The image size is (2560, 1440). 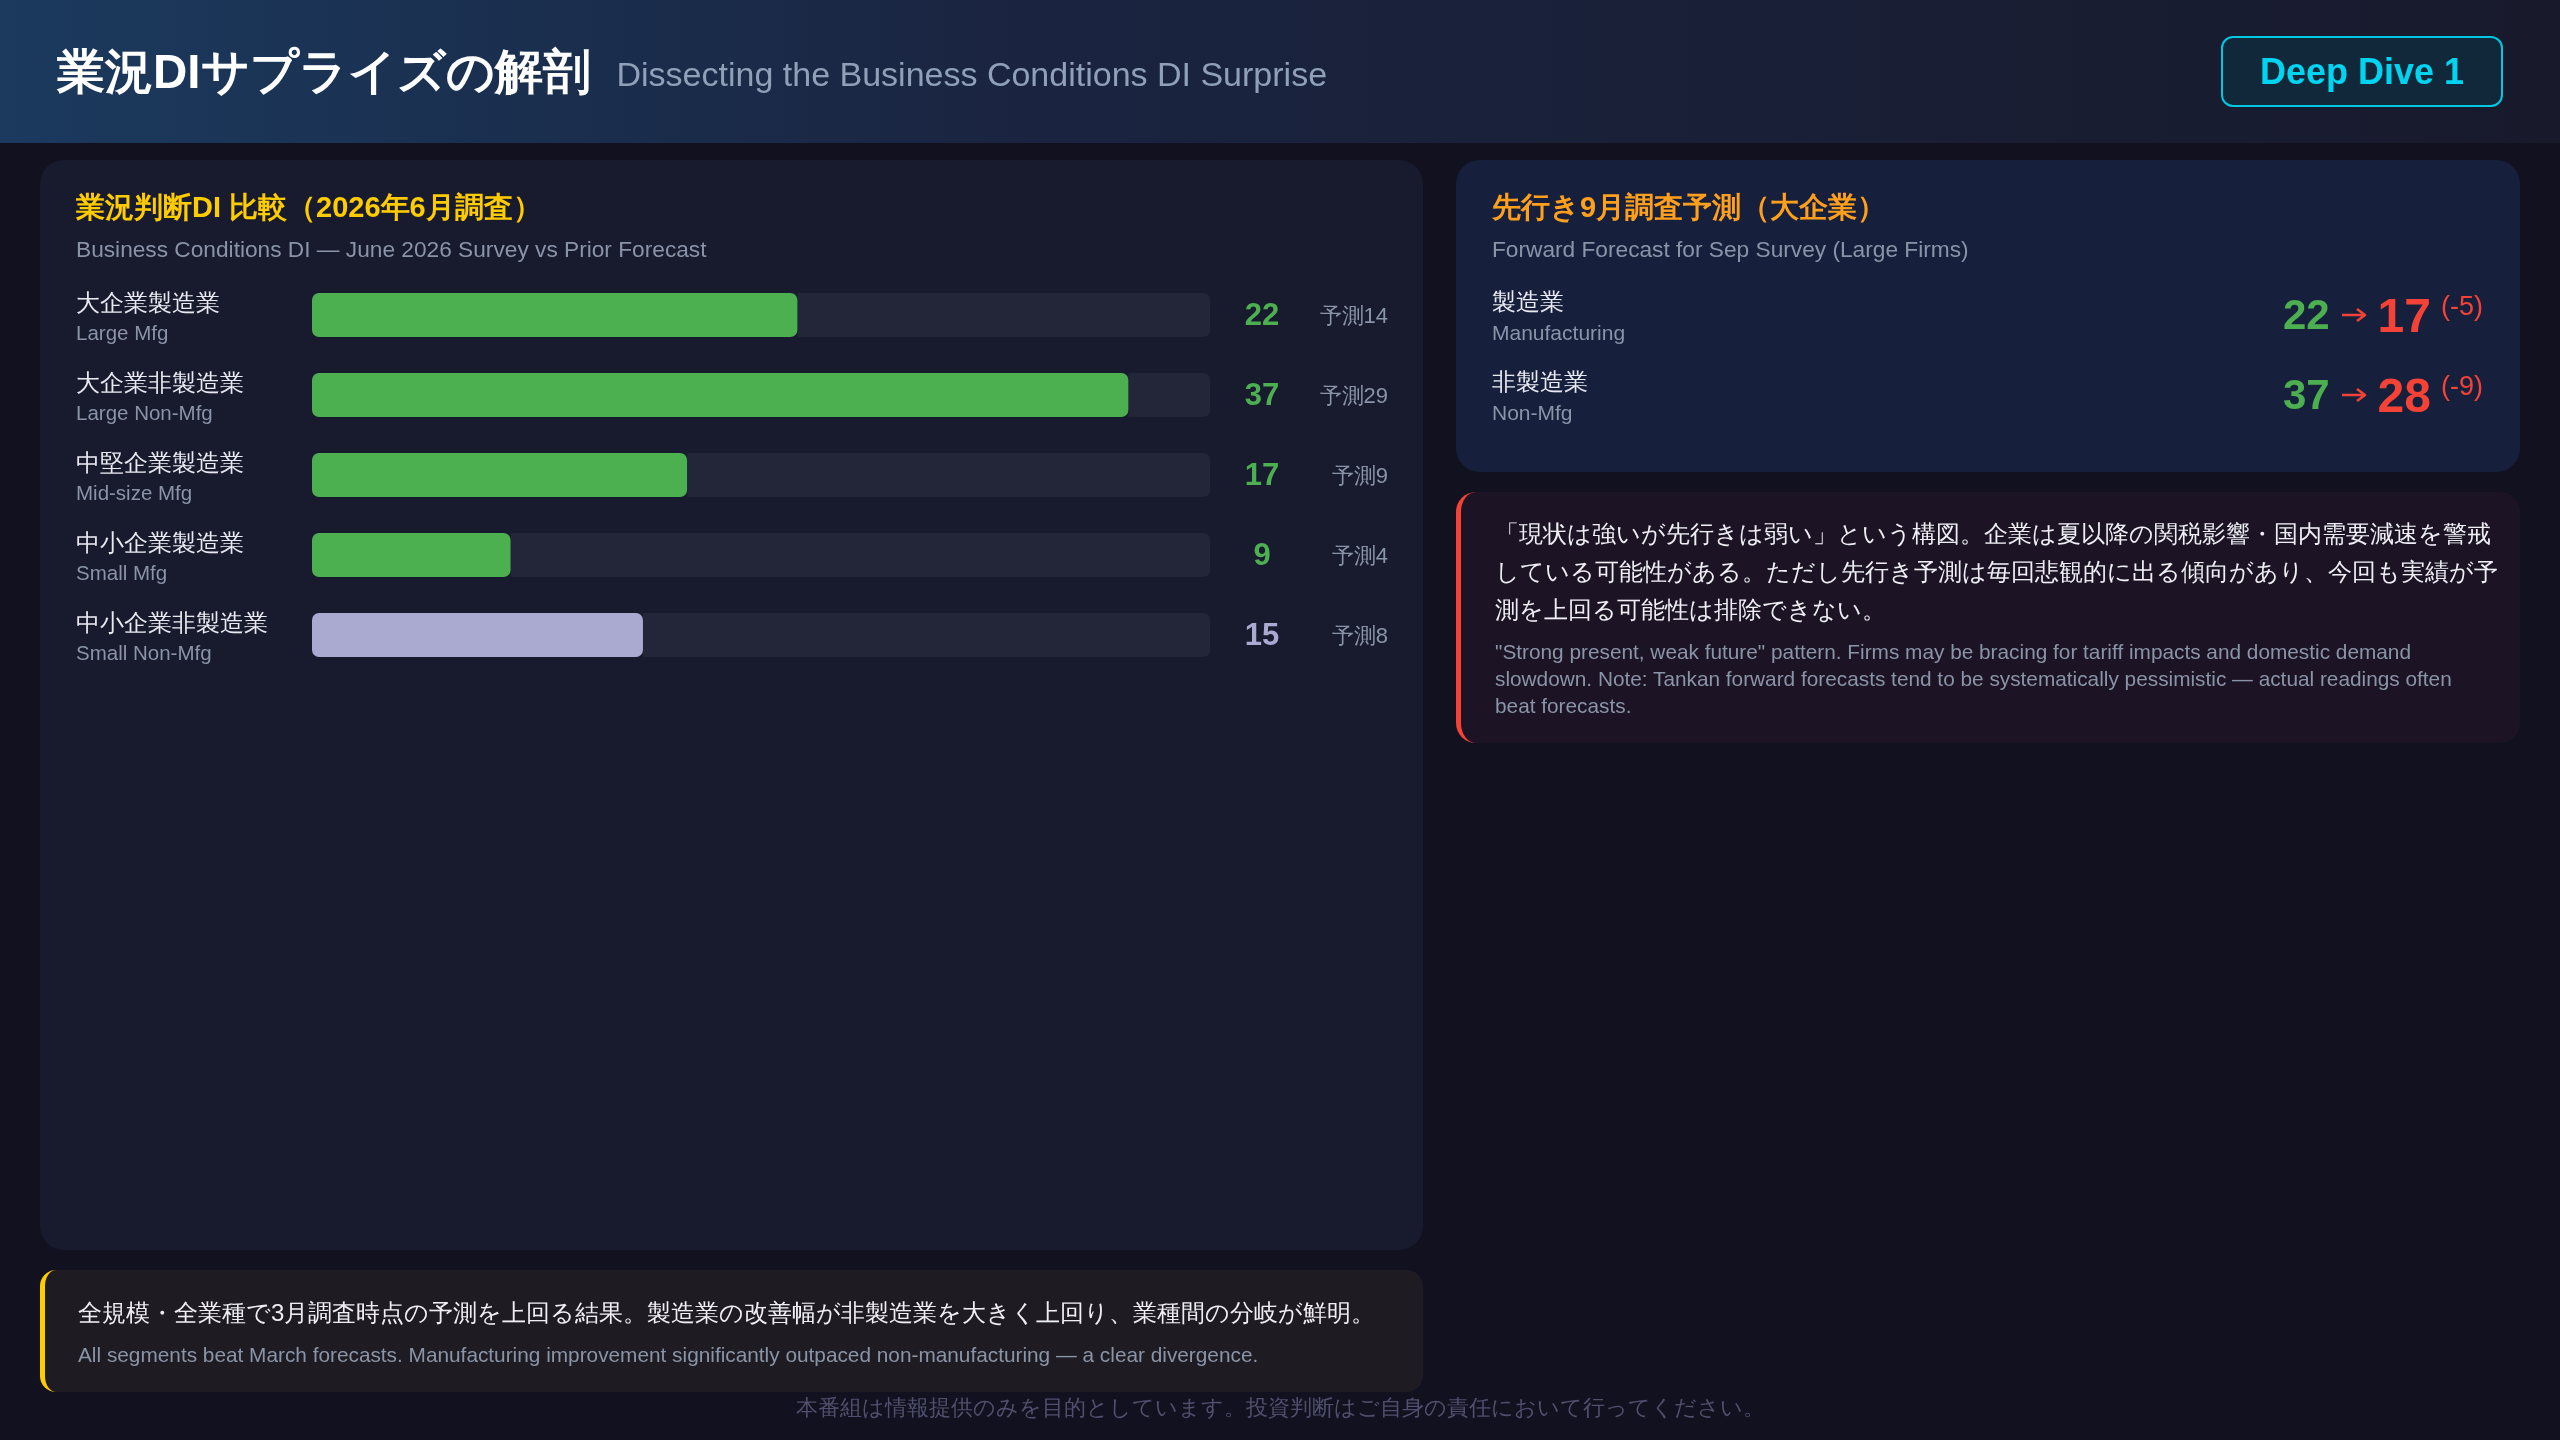 I want to click on text: 予測8, so click(x=1359, y=635).